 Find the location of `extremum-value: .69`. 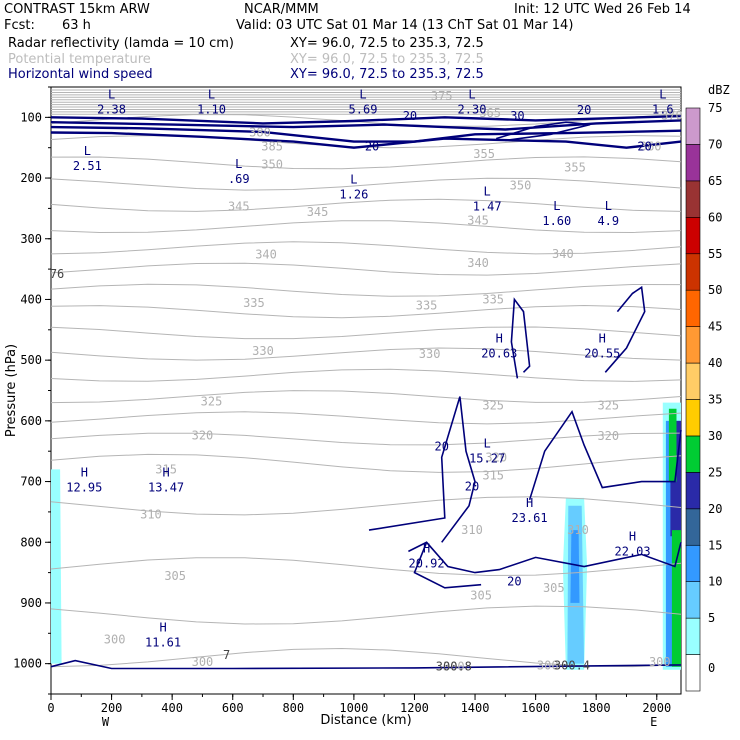

extremum-value: .69 is located at coordinates (239, 179).